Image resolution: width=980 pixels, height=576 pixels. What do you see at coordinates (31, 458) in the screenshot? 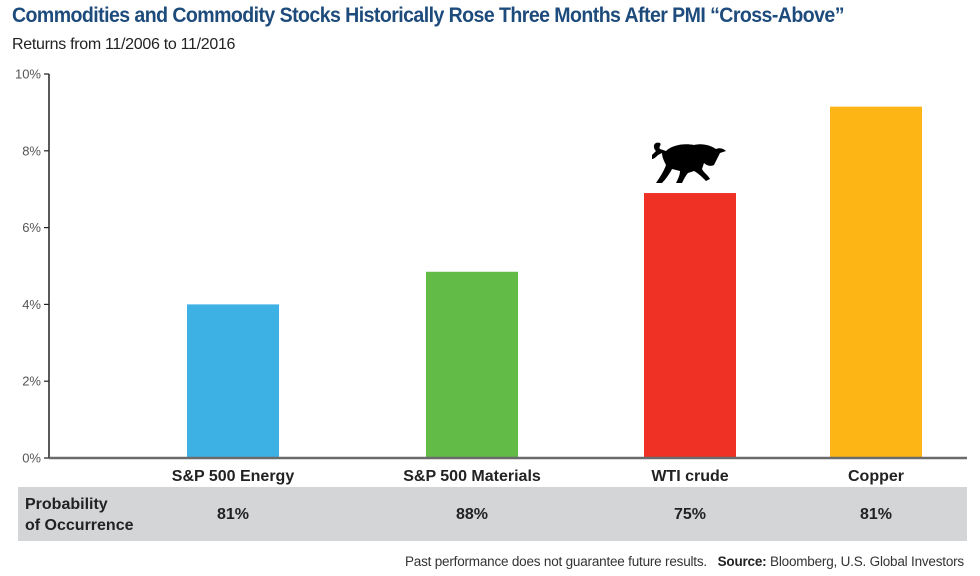
I see `y-tick-label: 0%` at bounding box center [31, 458].